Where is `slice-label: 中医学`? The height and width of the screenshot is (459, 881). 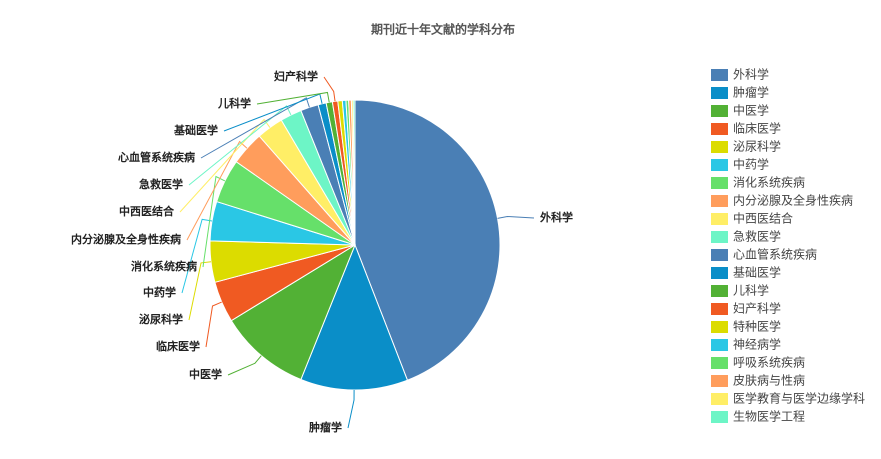 slice-label: 中医学 is located at coordinates (205, 374).